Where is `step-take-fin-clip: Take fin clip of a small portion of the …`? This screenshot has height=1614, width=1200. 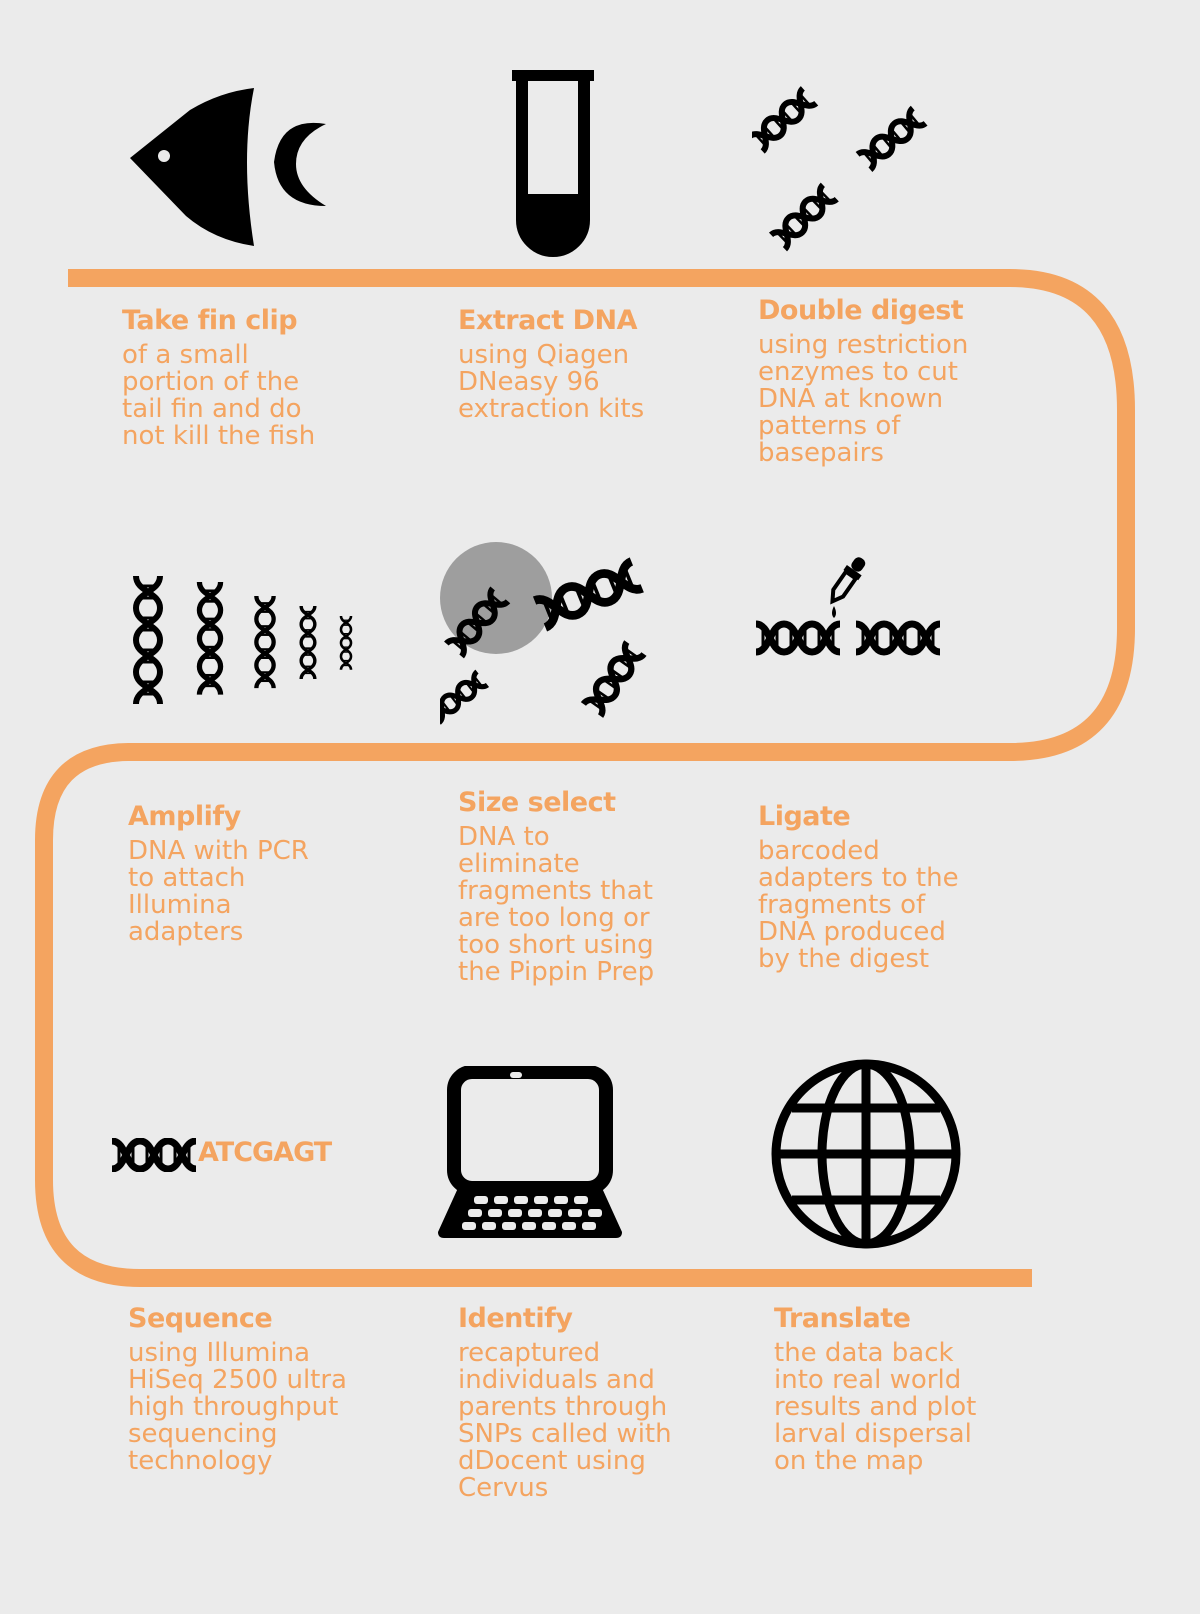 step-take-fin-clip: Take fin clip of a small portion of the … is located at coordinates (218, 378).